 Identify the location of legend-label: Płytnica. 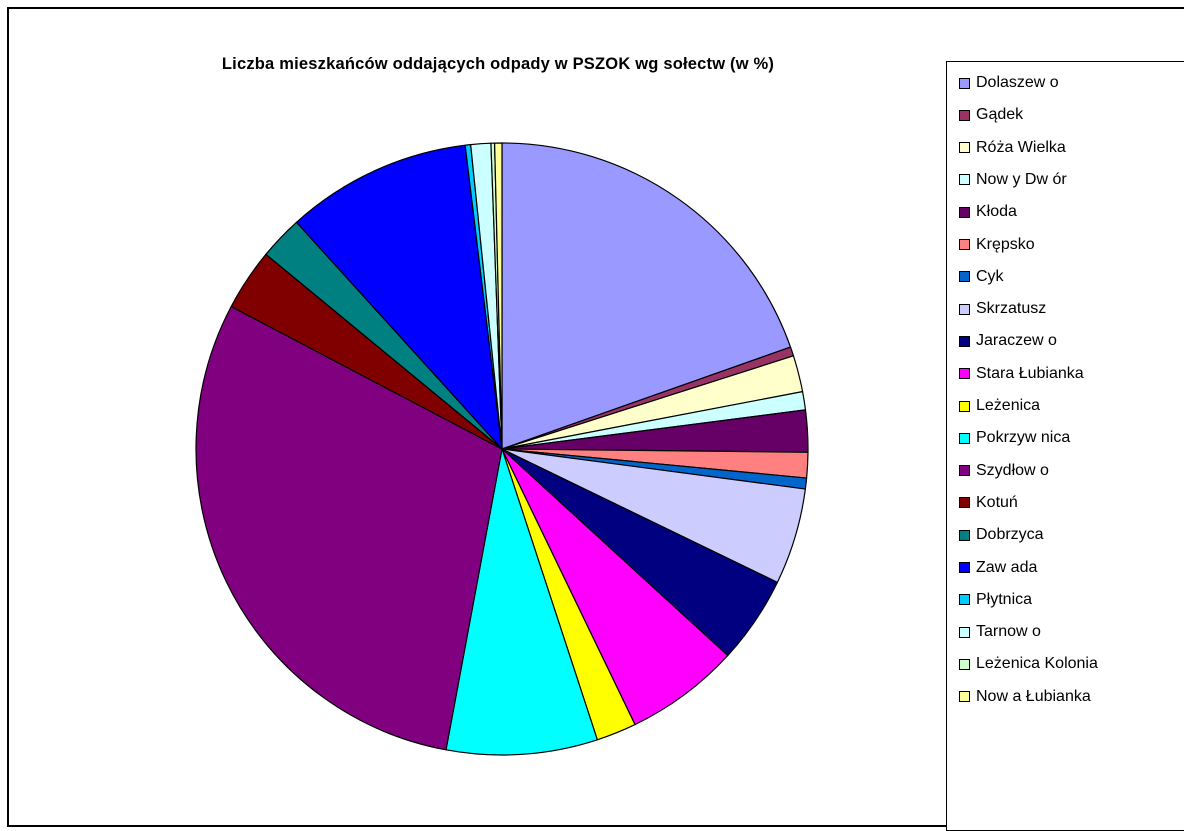
(1004, 599).